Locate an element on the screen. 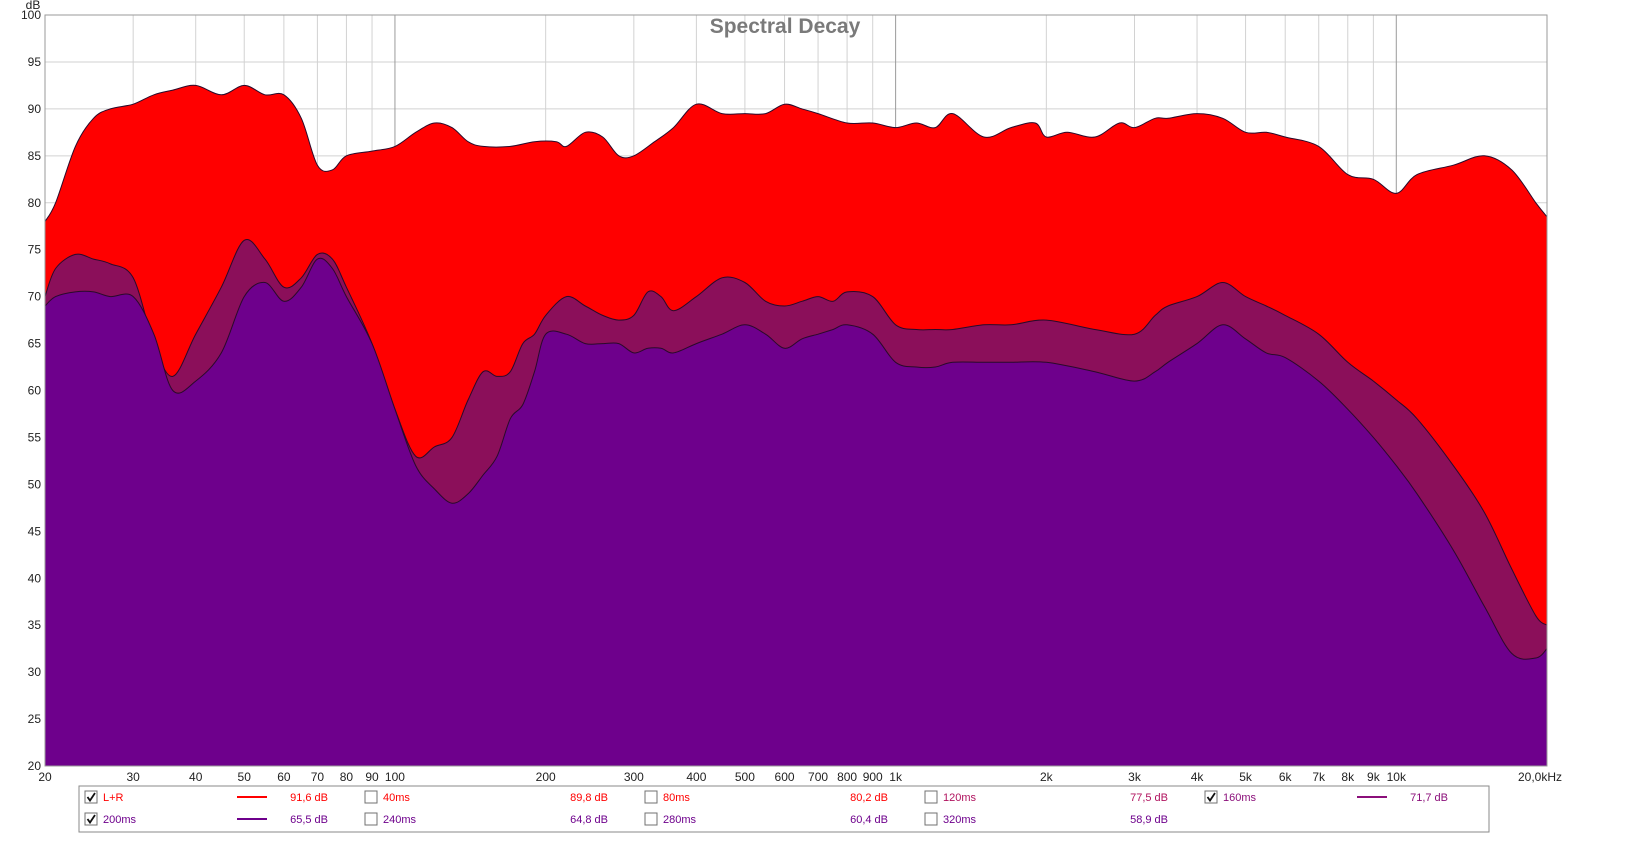 This screenshot has height=868, width=1633. x-tick-label: 6k is located at coordinates (1286, 777).